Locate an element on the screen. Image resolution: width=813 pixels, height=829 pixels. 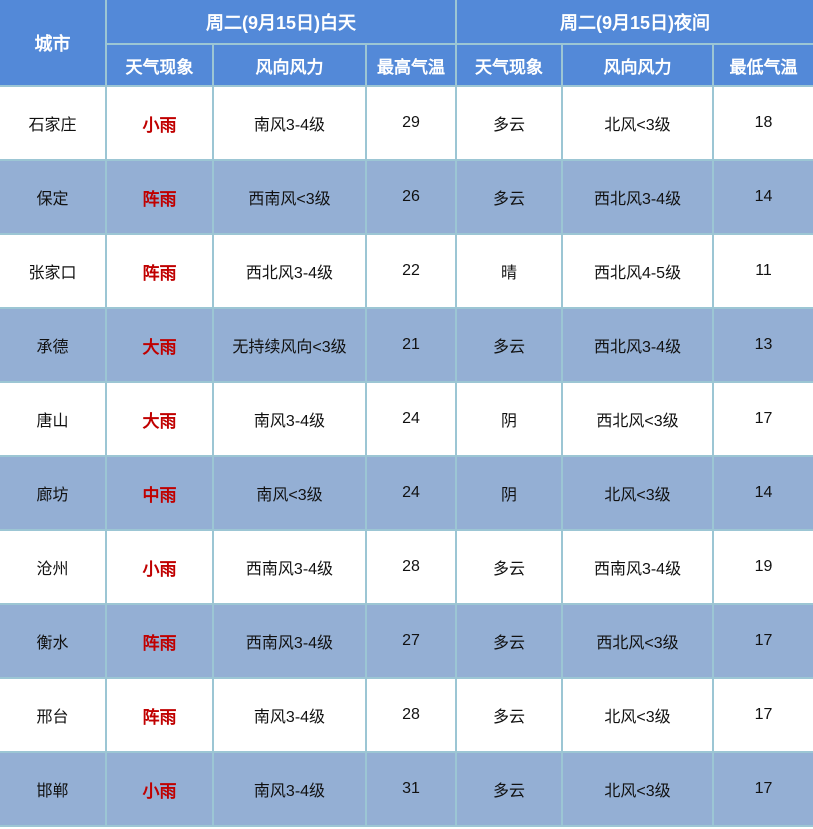
cell-city: 保定 is located at coordinates (53, 197).